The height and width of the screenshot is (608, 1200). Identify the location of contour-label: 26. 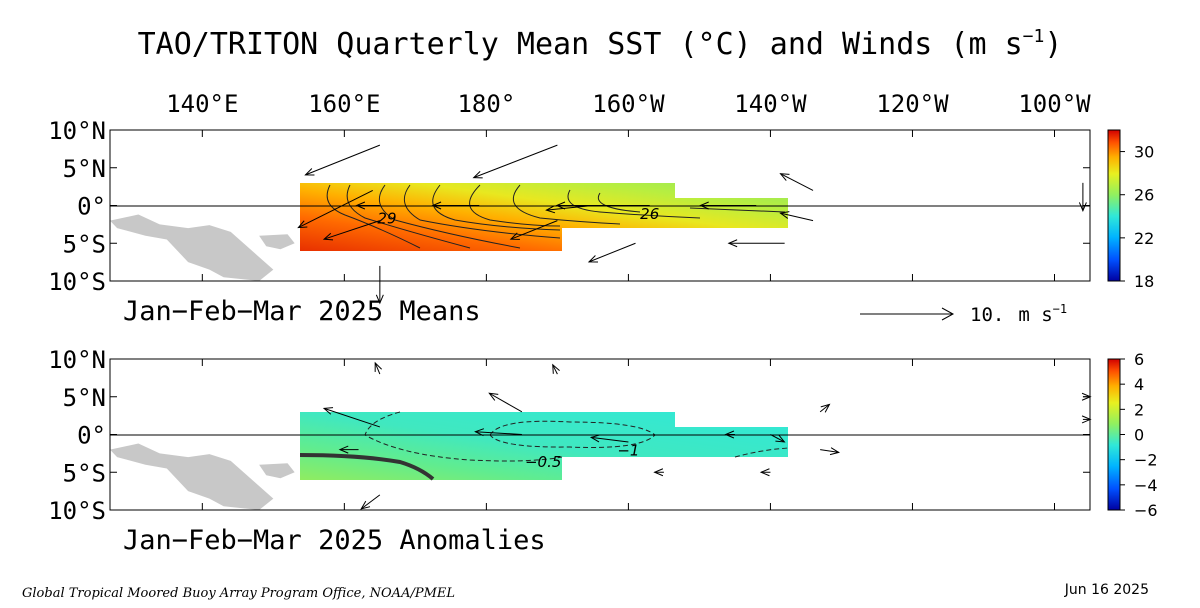
(649, 214).